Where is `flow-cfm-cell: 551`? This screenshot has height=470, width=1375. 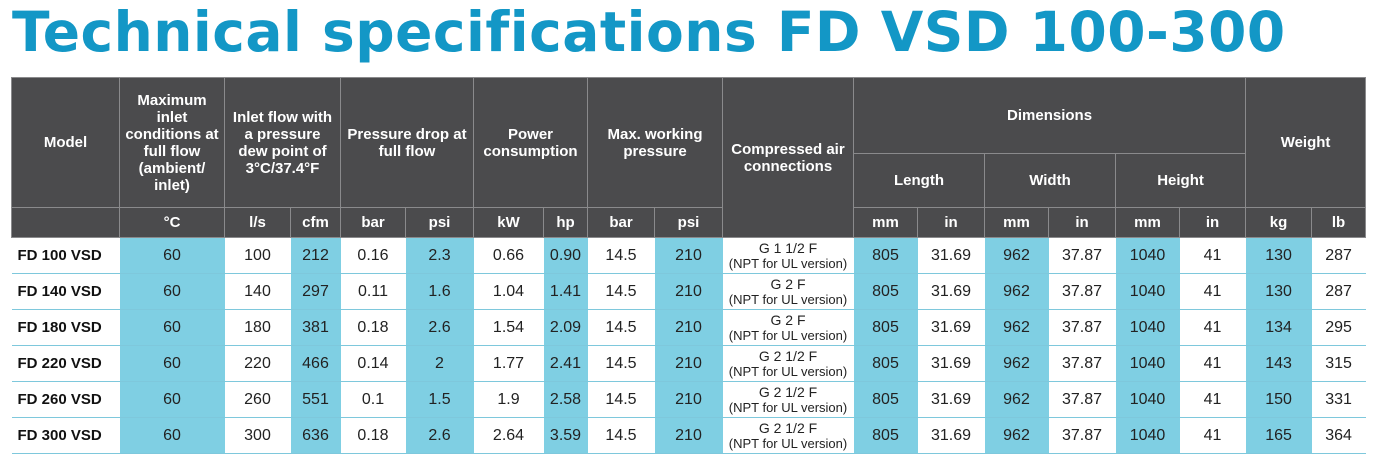
flow-cfm-cell: 551 is located at coordinates (315, 399).